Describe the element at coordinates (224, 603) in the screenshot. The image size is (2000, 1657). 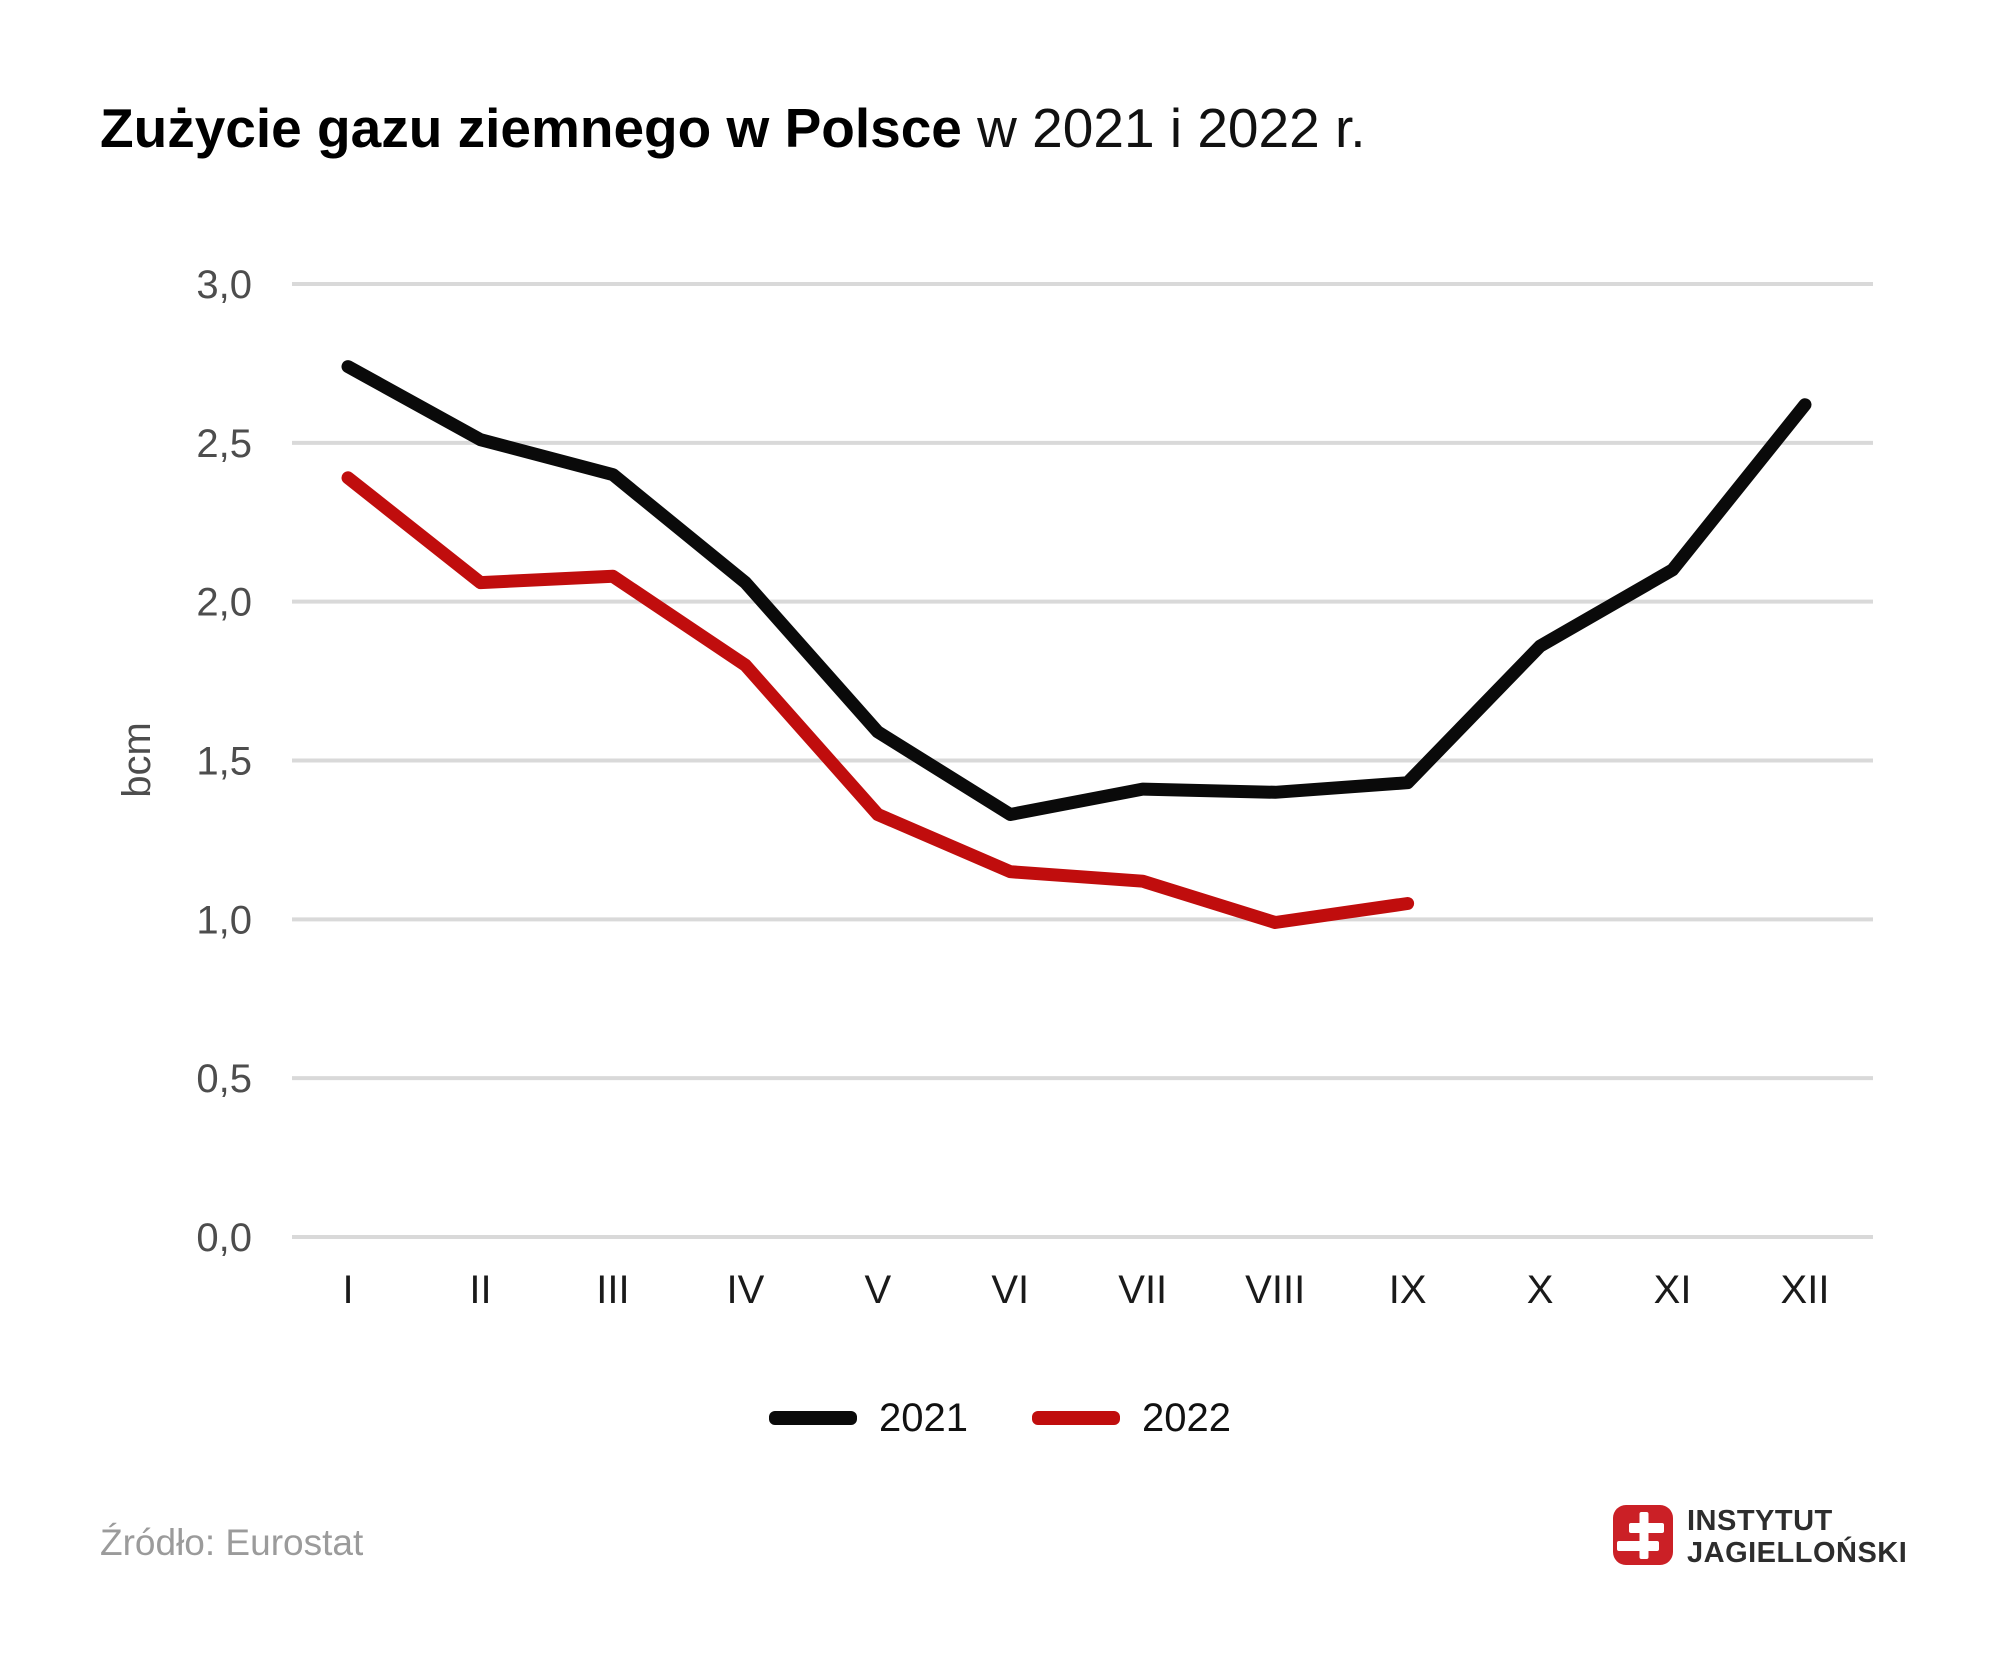
I see `y-tick-label: 2,0` at that location.